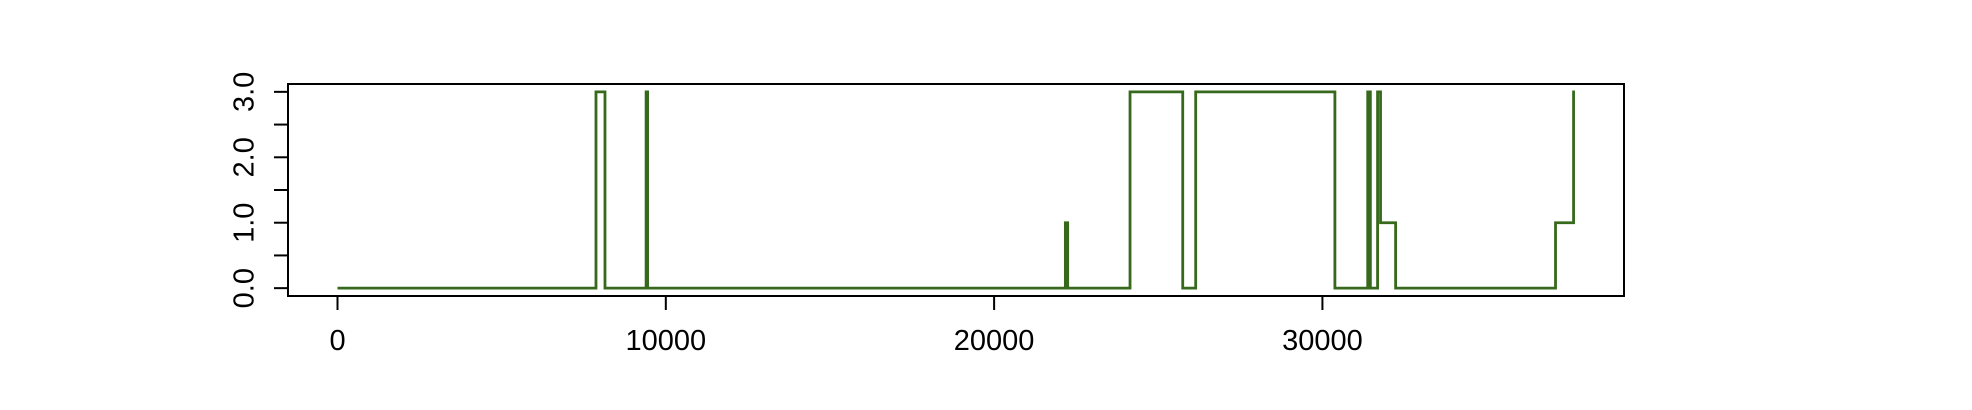  What do you see at coordinates (665, 341) in the screenshot?
I see `x-axis-tick-label: 10000` at bounding box center [665, 341].